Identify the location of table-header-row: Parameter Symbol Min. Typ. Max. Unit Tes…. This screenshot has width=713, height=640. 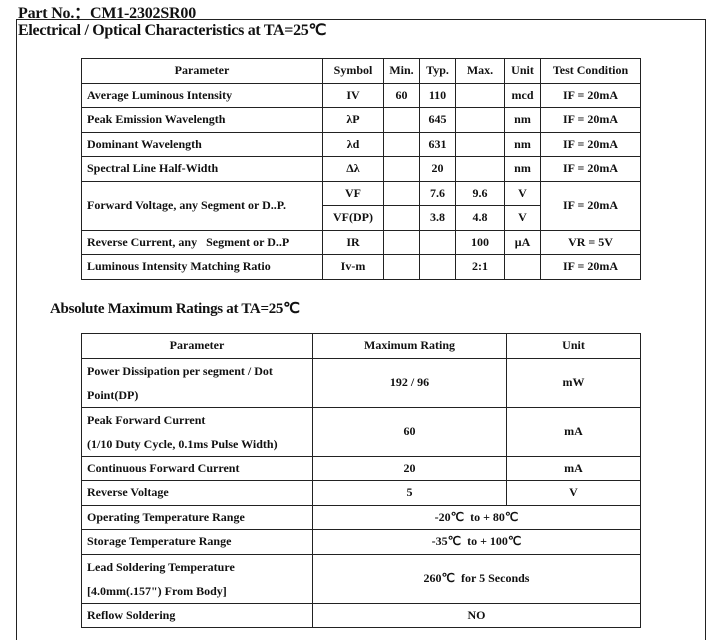
(361, 71).